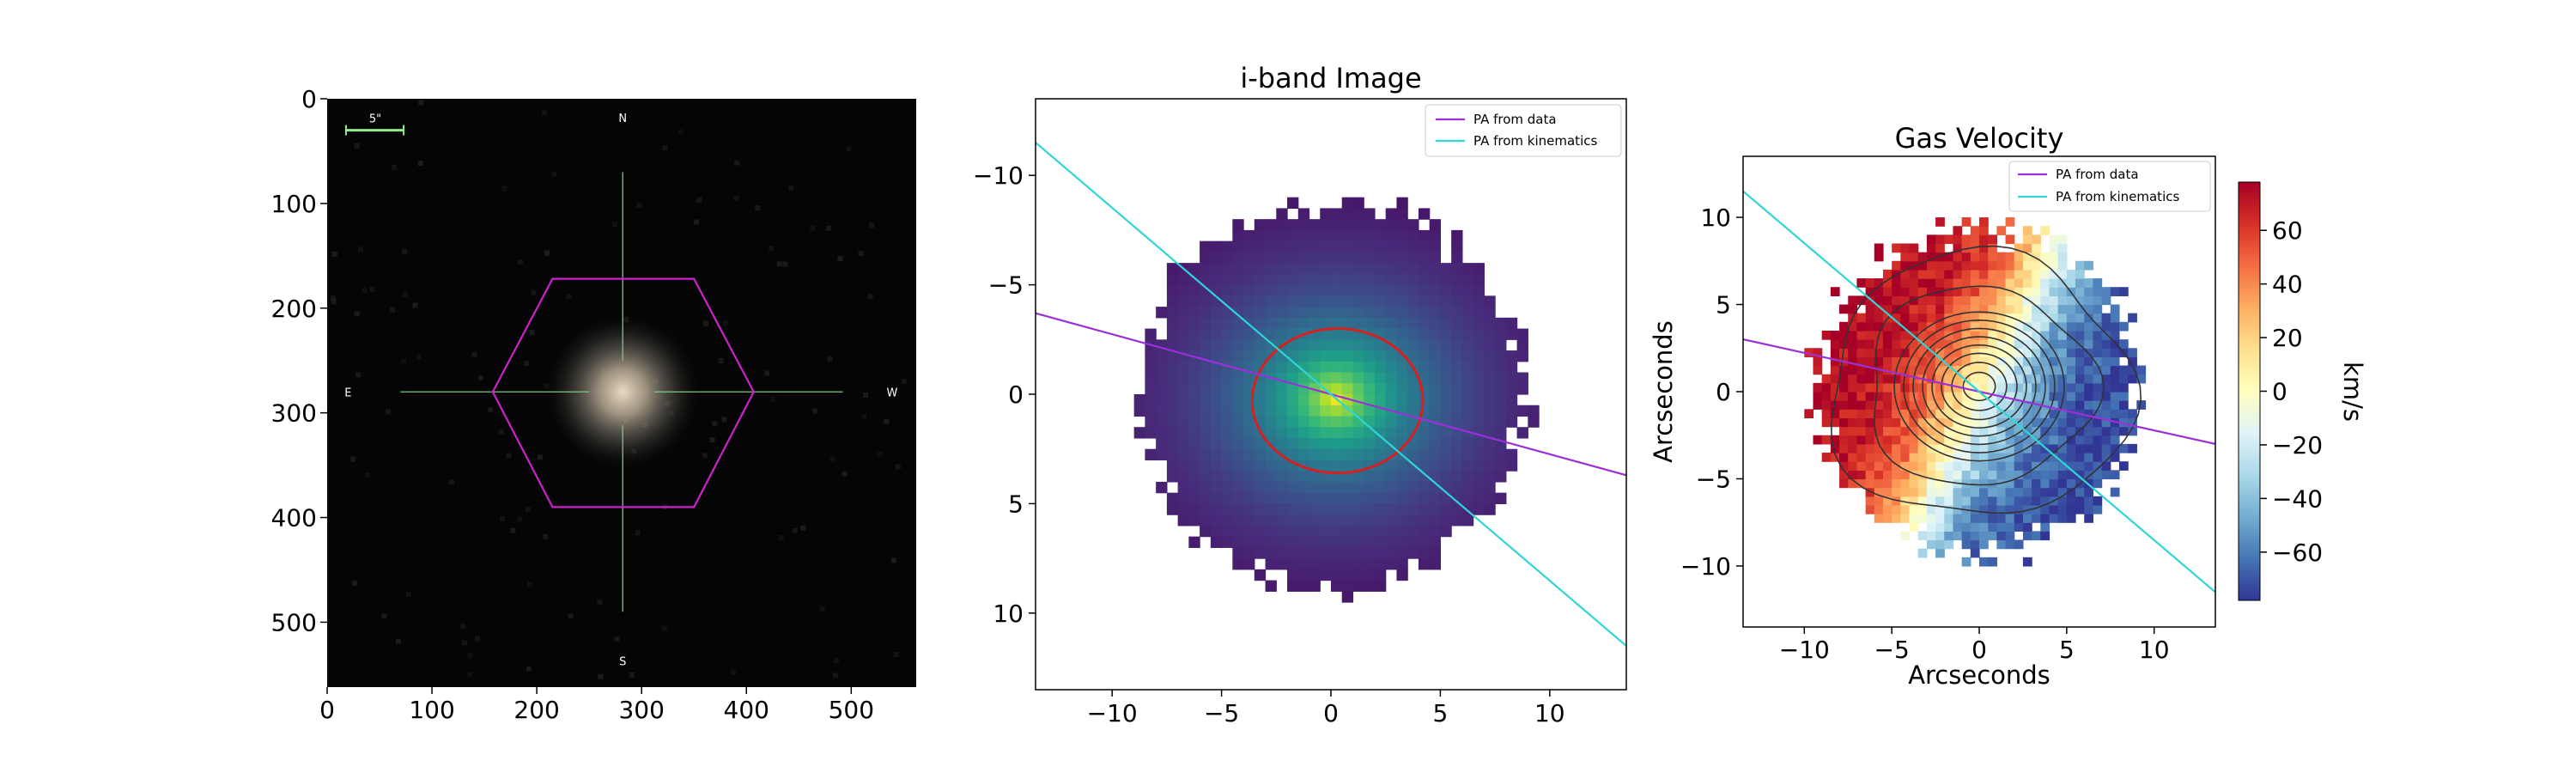 This screenshot has width=2576, height=773. What do you see at coordinates (1705, 566) in the screenshot?
I see `y-tick-label: −10` at bounding box center [1705, 566].